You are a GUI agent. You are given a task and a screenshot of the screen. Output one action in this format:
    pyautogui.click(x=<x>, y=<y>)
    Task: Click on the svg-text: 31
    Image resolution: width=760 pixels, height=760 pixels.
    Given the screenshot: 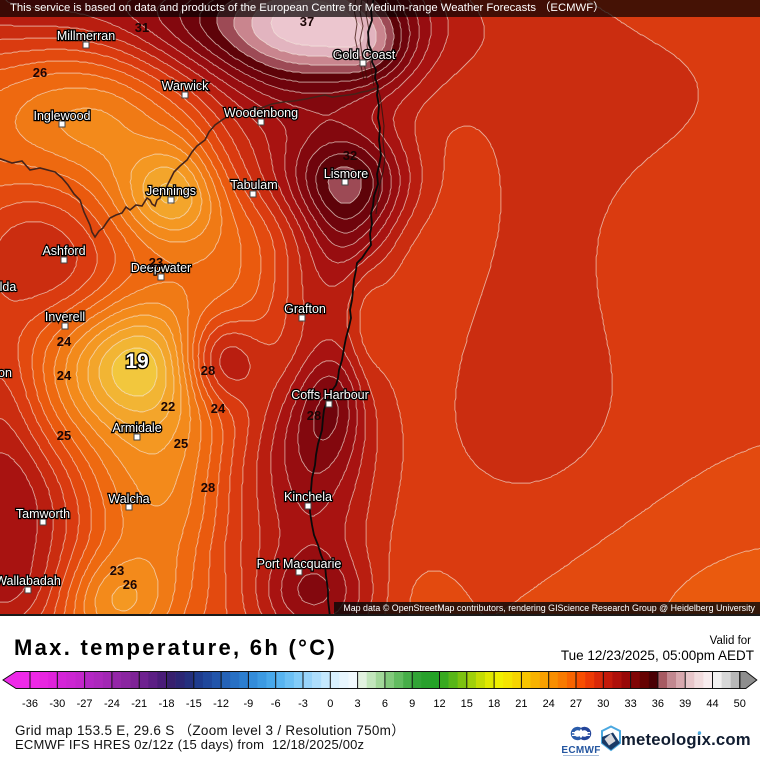 What is the action you would take?
    pyautogui.click(x=142, y=27)
    